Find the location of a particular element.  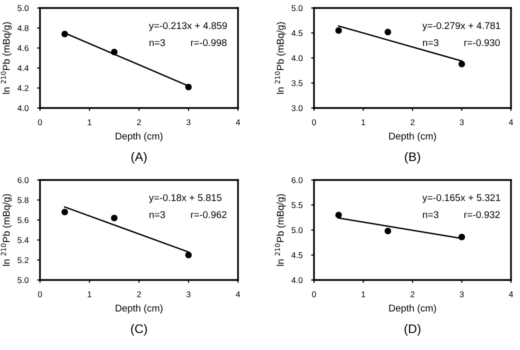

text: (D) is located at coordinates (412, 330).